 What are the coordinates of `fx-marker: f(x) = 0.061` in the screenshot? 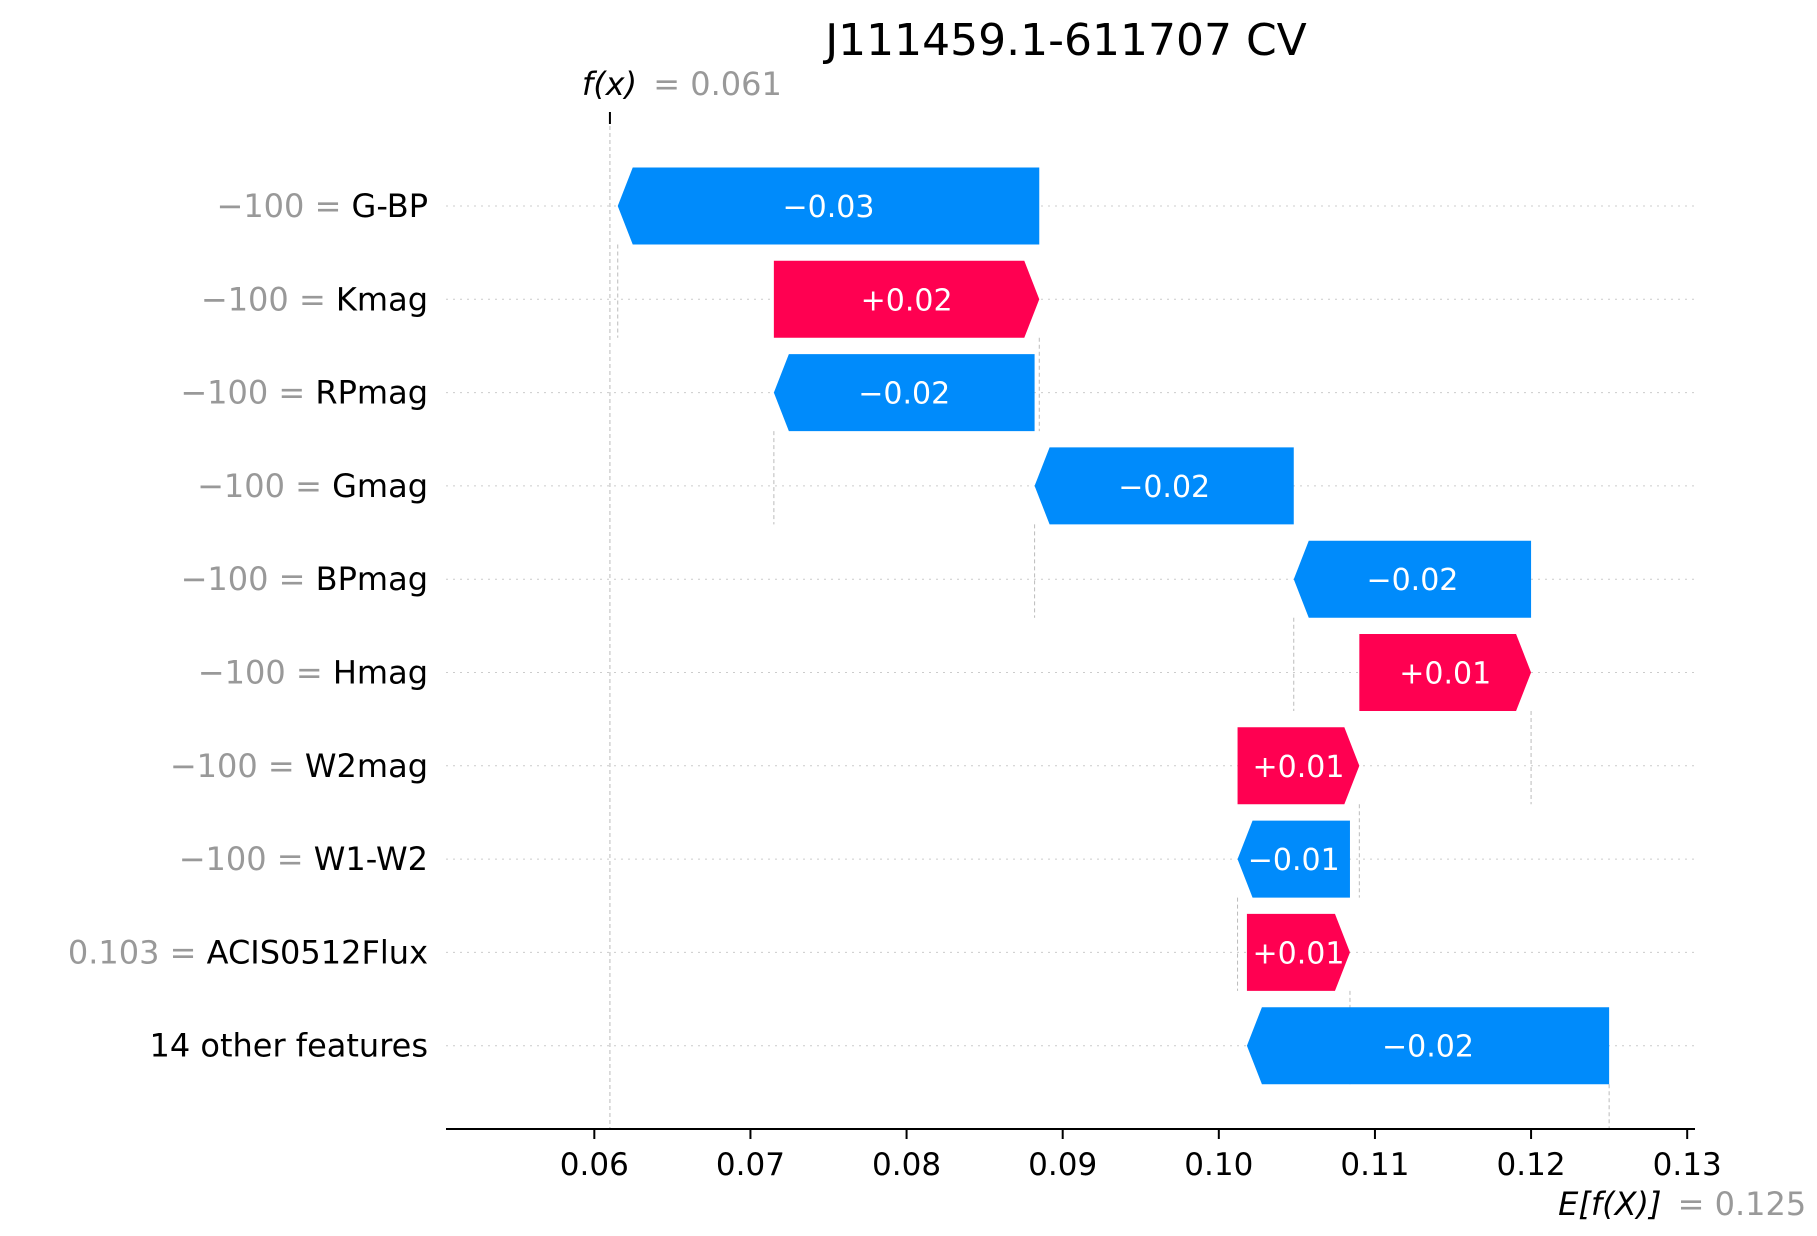 It's located at (682, 94).